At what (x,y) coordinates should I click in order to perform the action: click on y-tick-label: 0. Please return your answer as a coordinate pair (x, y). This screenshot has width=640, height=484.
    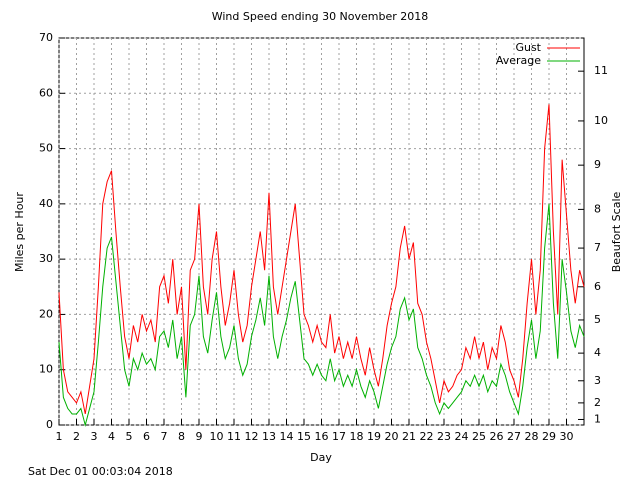
    Looking at the image, I should click on (49, 424).